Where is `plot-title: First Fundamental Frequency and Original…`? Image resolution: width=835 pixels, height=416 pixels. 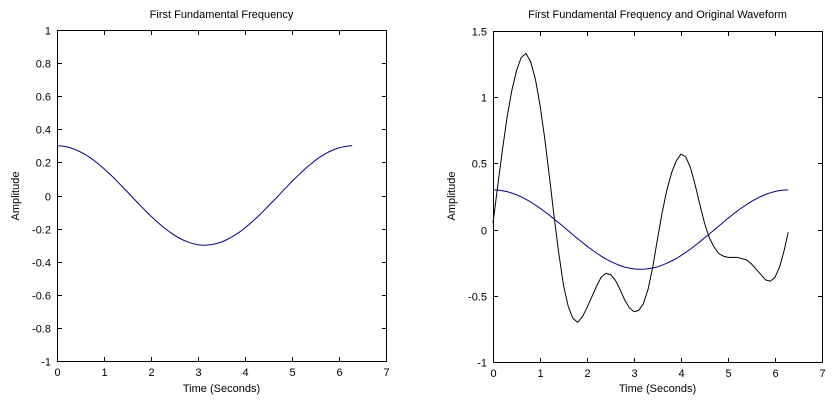 plot-title: First Fundamental Frequency and Original… is located at coordinates (657, 15).